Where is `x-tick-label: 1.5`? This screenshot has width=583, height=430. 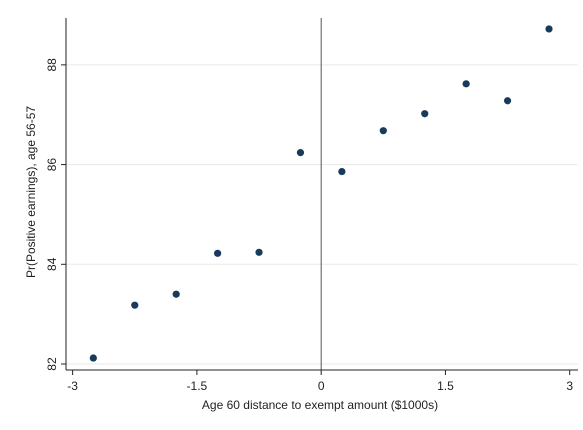
x-tick-label: 1.5 is located at coordinates (445, 386).